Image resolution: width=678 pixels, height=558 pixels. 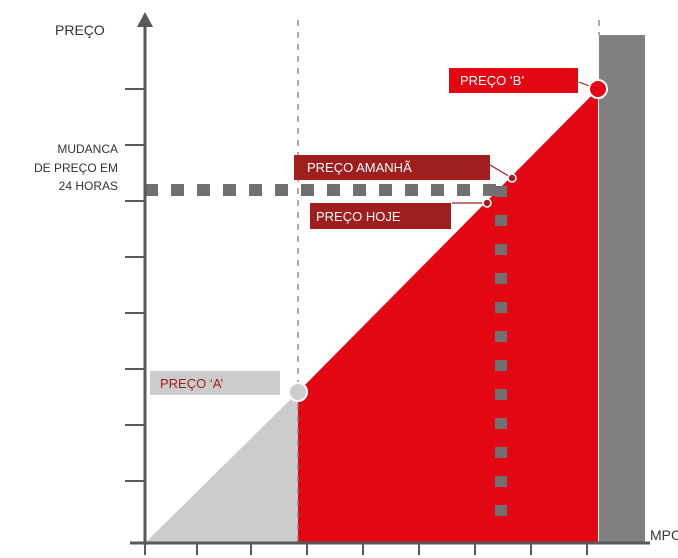 What do you see at coordinates (298, 392) in the screenshot?
I see `point-a` at bounding box center [298, 392].